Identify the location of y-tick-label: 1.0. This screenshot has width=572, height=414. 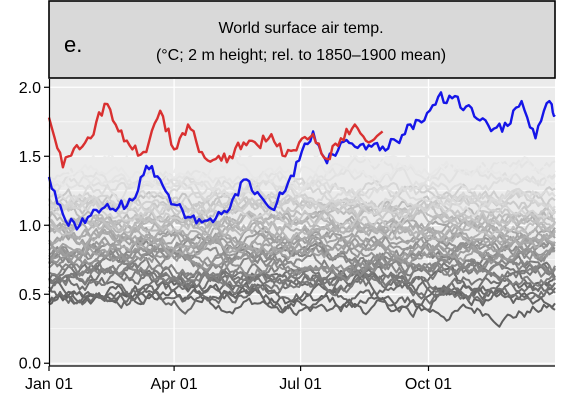
(30, 226).